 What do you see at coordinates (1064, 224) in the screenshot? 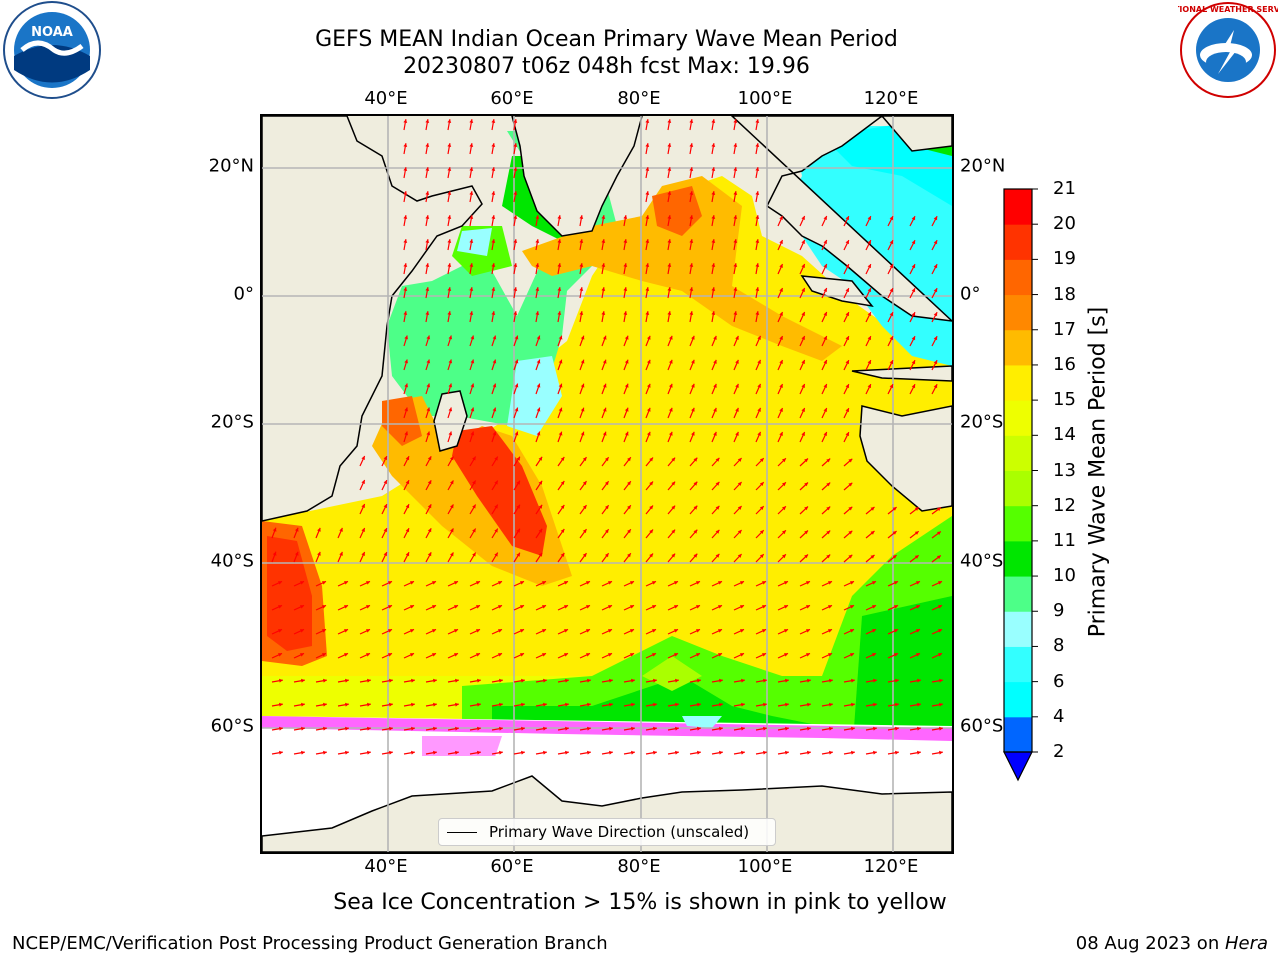
I see `colorbar-tick-label: 20` at bounding box center [1064, 224].